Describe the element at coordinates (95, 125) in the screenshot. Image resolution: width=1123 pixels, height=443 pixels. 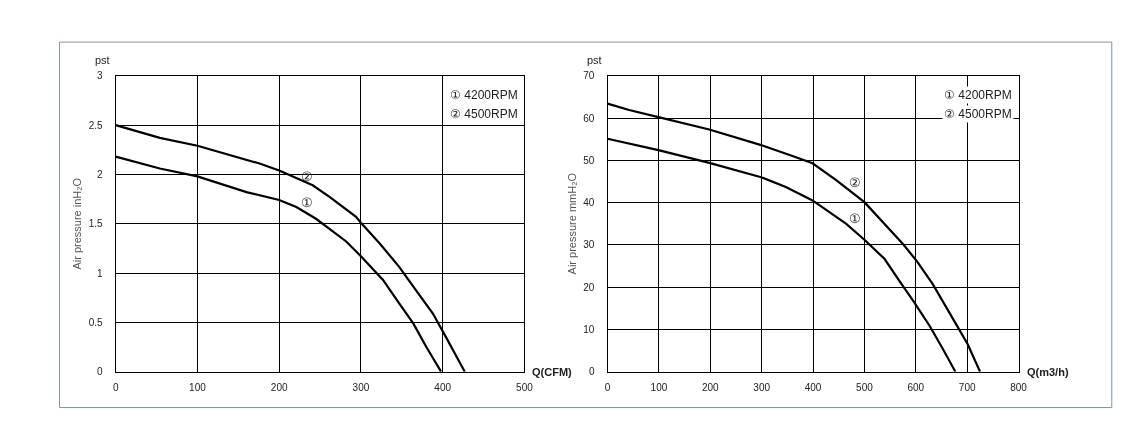
I see `y-tick-label: 2.5` at that location.